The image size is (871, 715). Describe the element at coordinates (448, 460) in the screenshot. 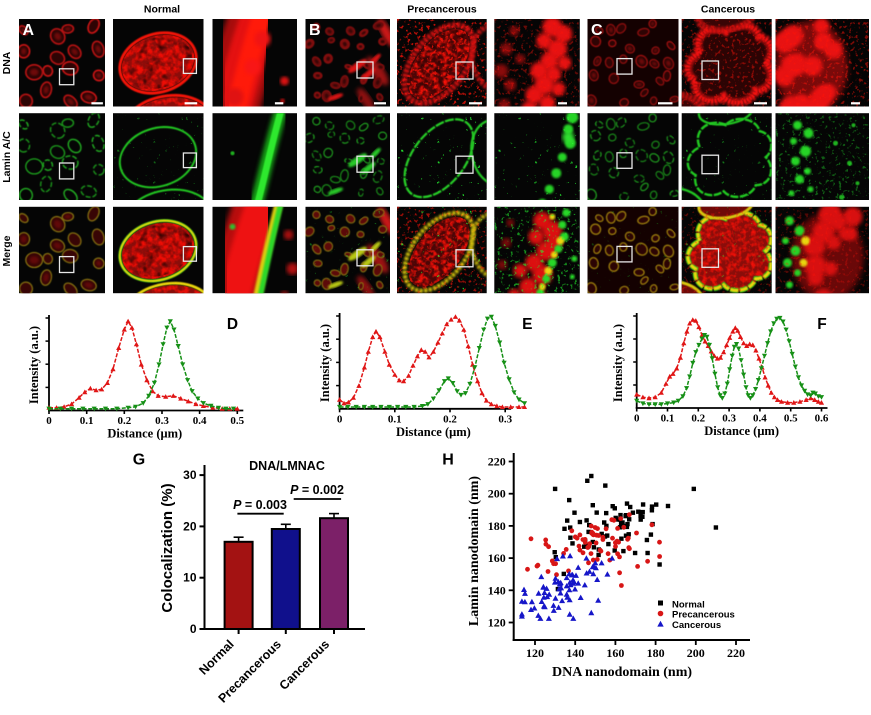

I see `svg-text: H` at that location.